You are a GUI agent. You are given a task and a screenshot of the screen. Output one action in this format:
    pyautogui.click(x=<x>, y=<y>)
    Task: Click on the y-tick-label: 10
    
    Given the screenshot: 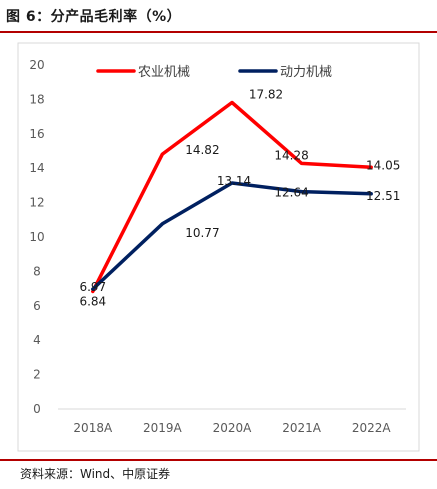 What is the action you would take?
    pyautogui.click(x=36, y=237)
    